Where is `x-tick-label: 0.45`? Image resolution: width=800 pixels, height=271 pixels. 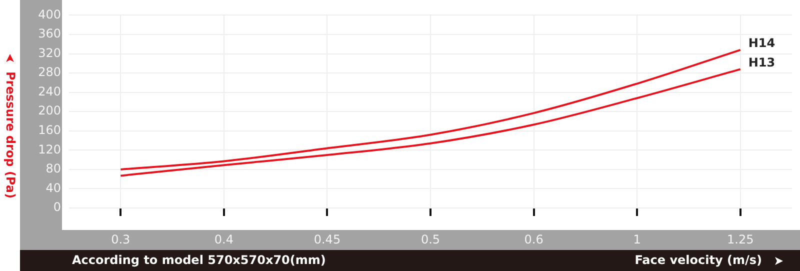
x-tick-label: 0.45 is located at coordinates (327, 239).